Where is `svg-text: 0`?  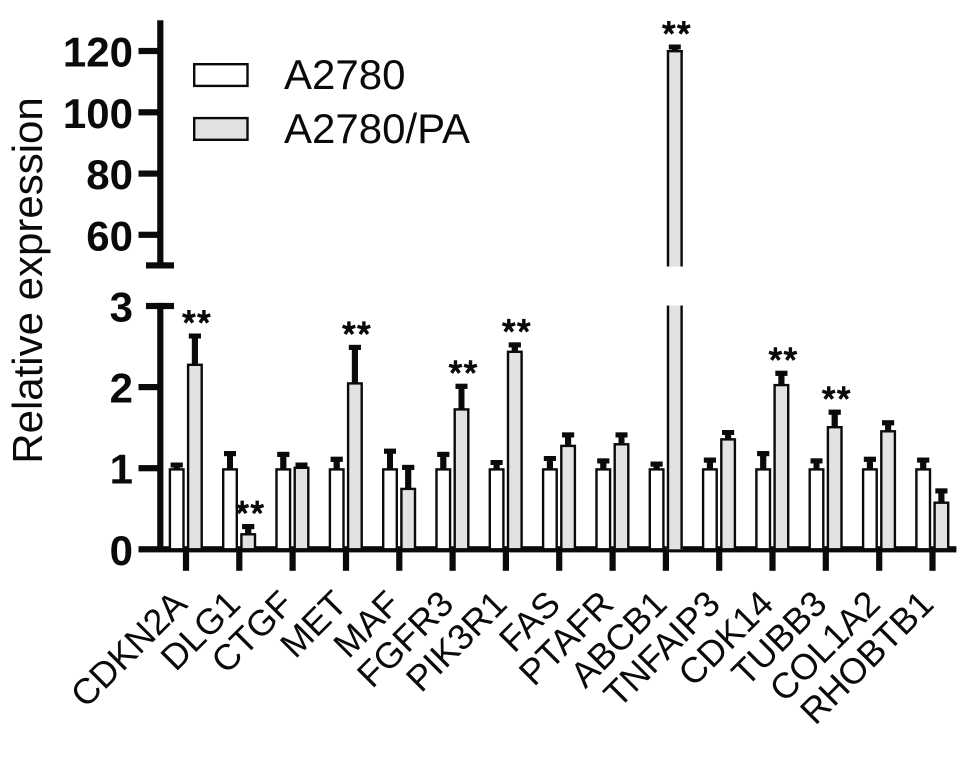
svg-text: 0 is located at coordinates (121, 550).